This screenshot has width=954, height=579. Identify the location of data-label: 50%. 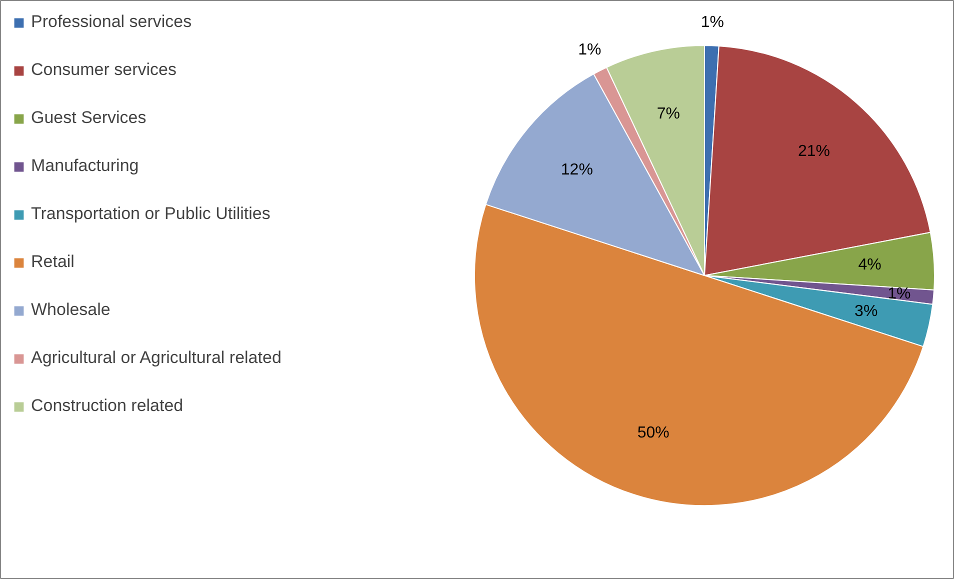
(653, 433).